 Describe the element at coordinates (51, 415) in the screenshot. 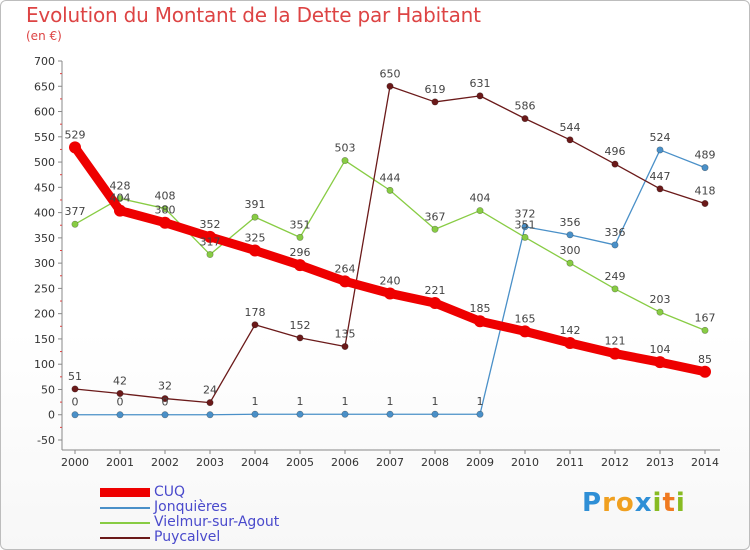

I see `y-tick-label: 0` at that location.